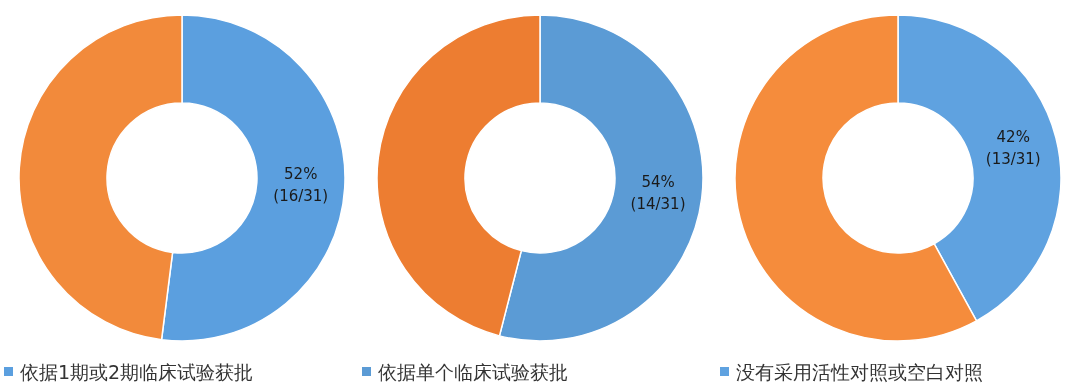  I want to click on data-label: 54% (14/31), so click(658, 192).